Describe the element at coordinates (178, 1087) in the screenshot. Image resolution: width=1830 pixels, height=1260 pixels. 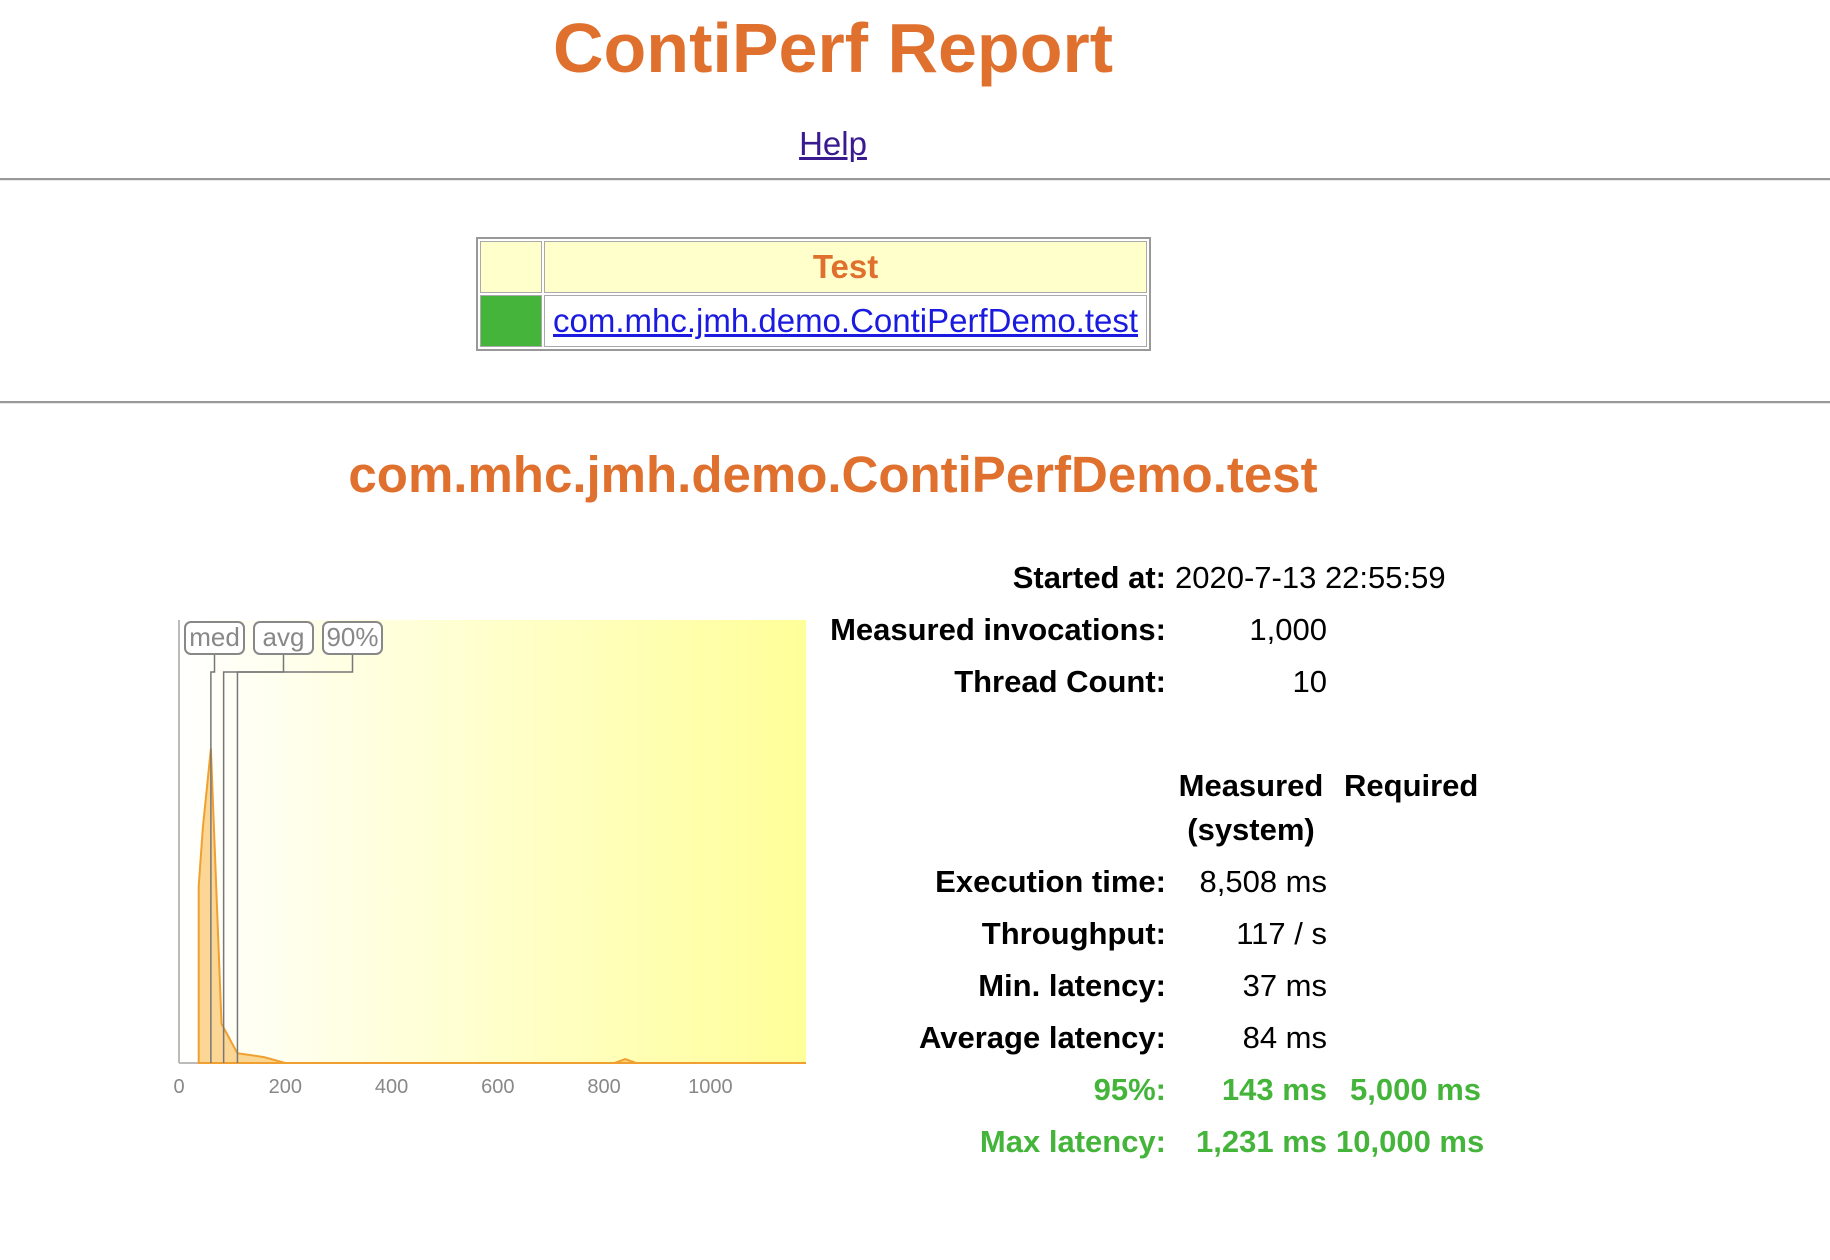
I see `x-tick-label: 0` at that location.